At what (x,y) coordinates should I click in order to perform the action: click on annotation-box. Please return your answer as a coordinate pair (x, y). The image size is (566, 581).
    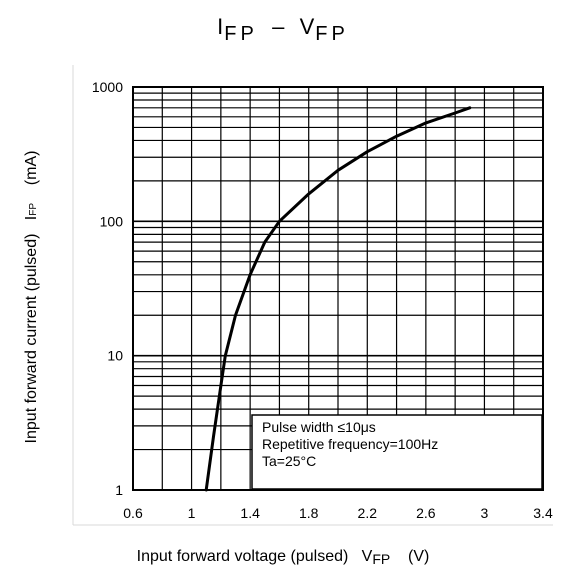
    Looking at the image, I should click on (397, 452).